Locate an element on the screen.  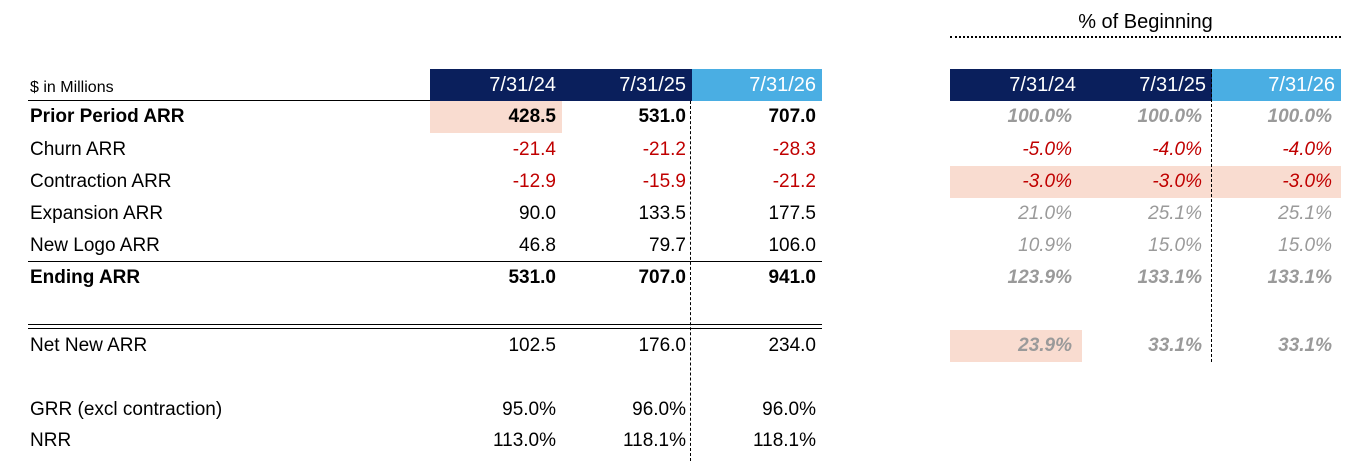
row-label-expansion-arr: Expansion ARR is located at coordinates (97, 213).